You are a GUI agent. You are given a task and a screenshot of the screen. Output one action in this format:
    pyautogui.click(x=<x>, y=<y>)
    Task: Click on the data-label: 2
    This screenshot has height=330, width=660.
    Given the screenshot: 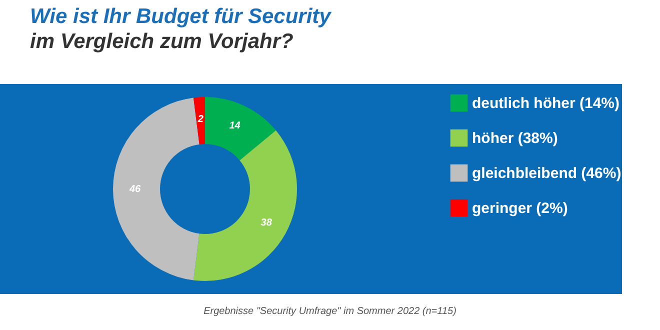 What is the action you would take?
    pyautogui.click(x=200, y=120)
    